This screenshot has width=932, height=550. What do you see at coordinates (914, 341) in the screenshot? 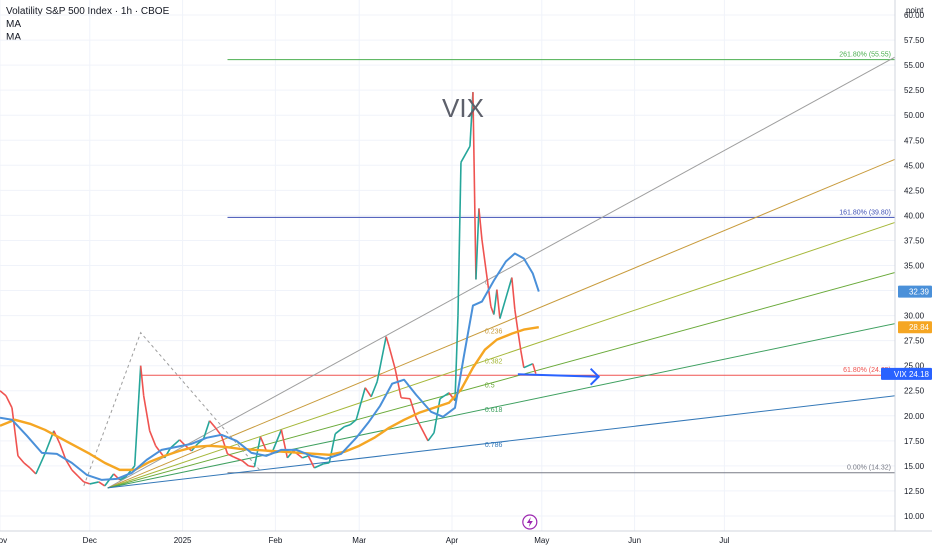
I see `y-tick-label: 27.50` at bounding box center [914, 341].